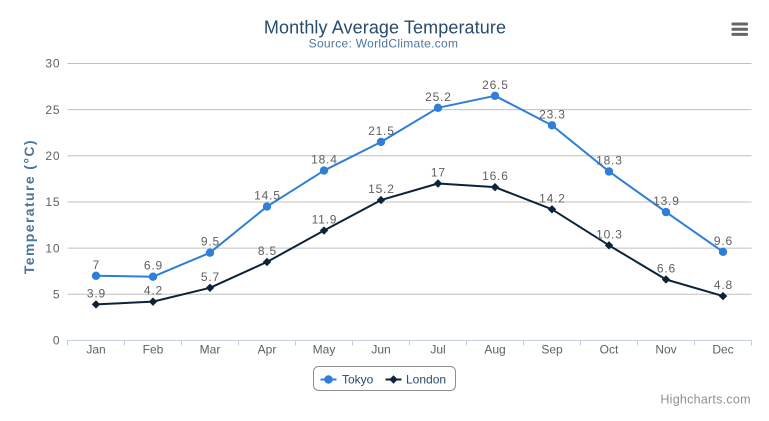  I want to click on svg-text: 5, so click(56, 294).